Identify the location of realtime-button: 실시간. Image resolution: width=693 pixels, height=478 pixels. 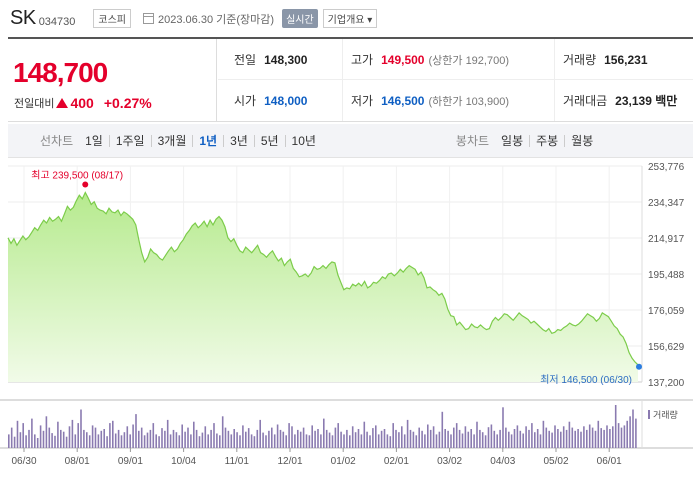
(300, 18).